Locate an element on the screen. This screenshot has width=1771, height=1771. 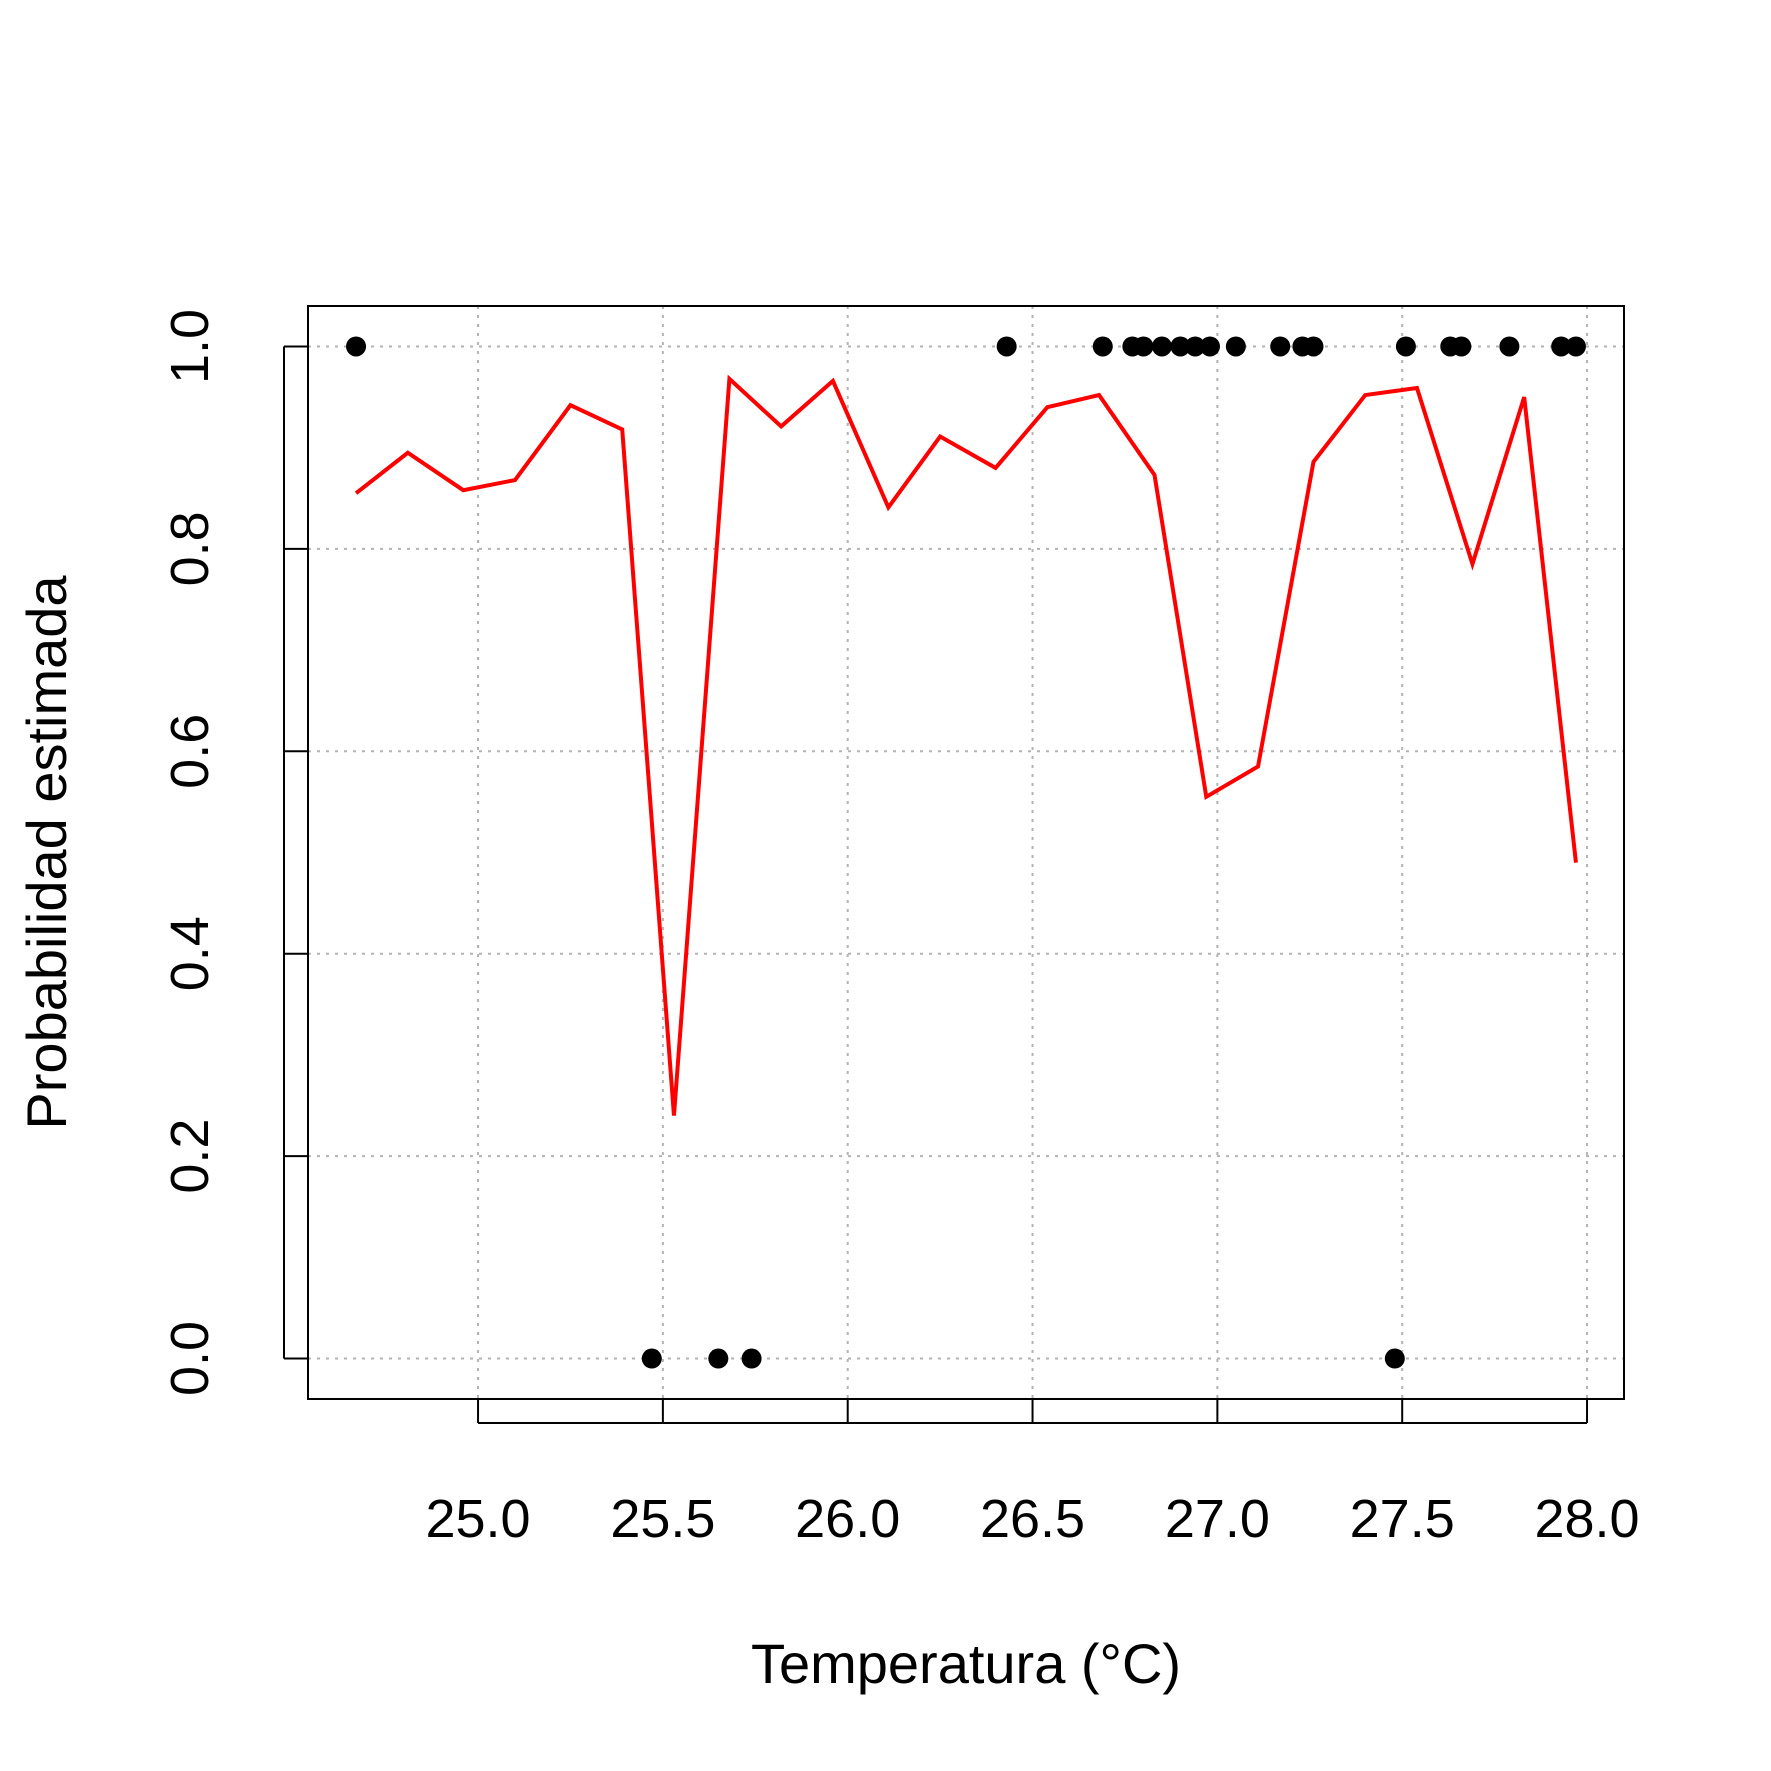
x-tick-label: 27.0 is located at coordinates (1217, 1519).